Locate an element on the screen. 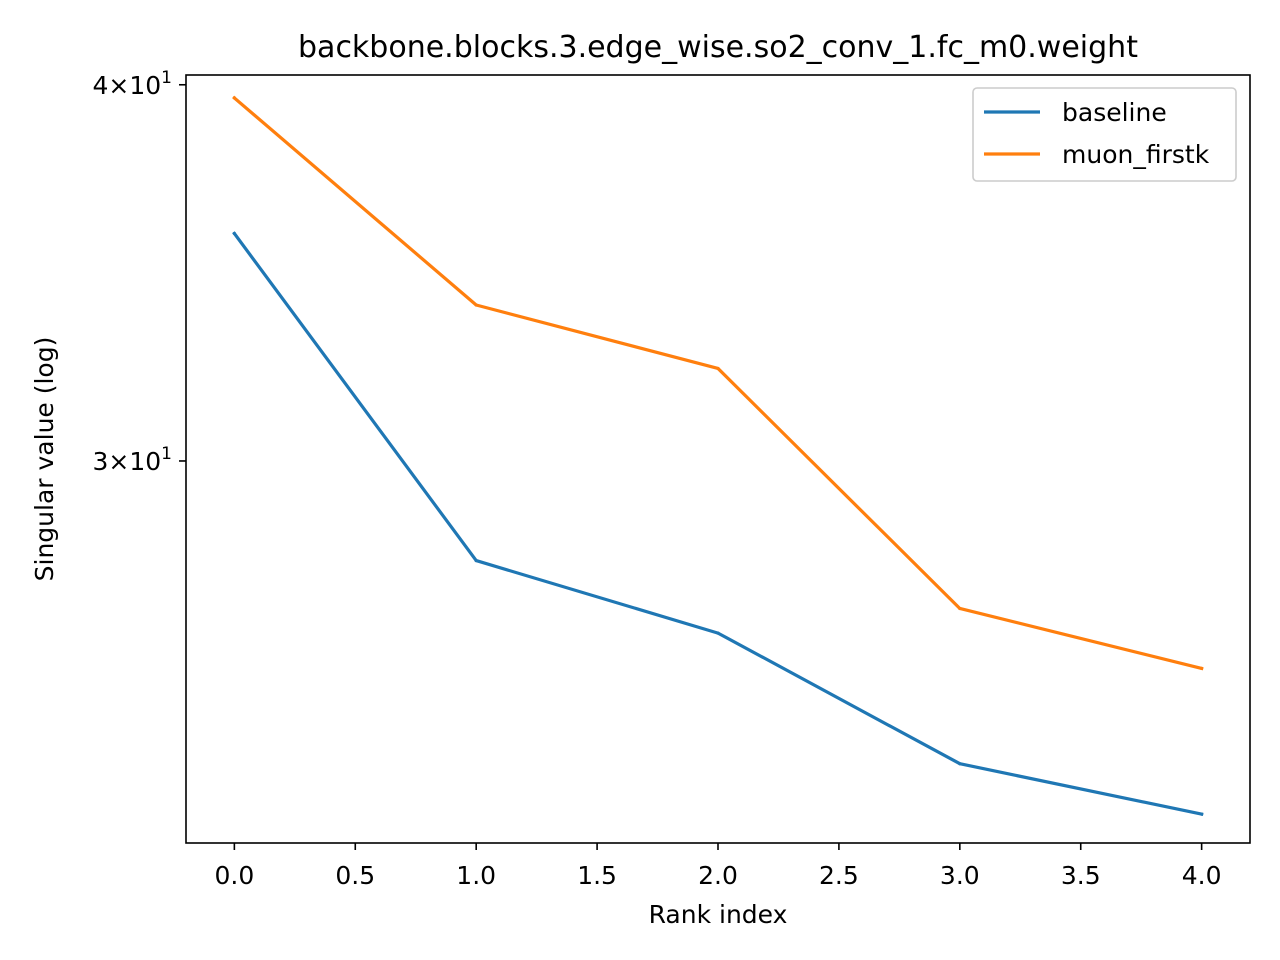 This screenshot has height=960, width=1280. x-tick-label: 2.5 is located at coordinates (839, 875).